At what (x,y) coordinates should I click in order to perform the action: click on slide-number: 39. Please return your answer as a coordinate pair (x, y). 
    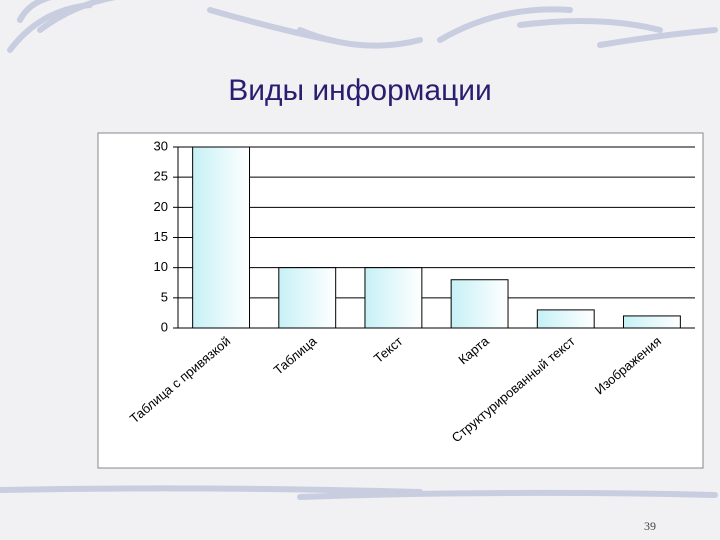
    Looking at the image, I should click on (650, 526).